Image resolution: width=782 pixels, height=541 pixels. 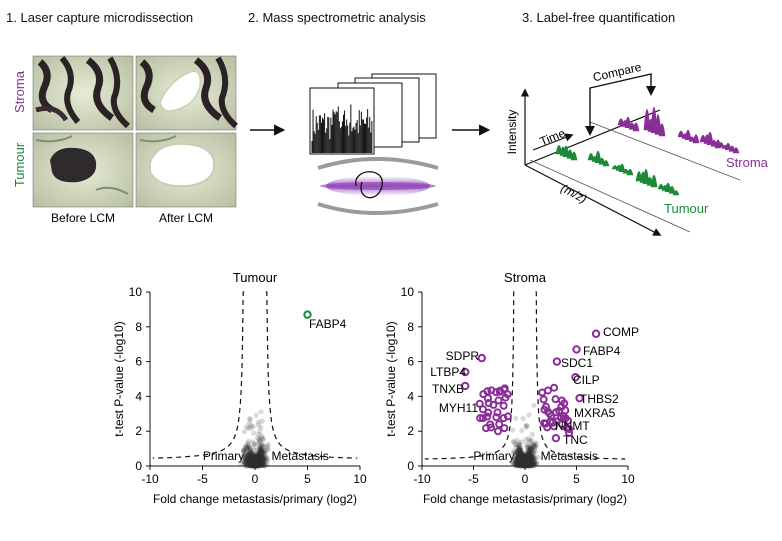 I want to click on tumour-peak, so click(x=574, y=156).